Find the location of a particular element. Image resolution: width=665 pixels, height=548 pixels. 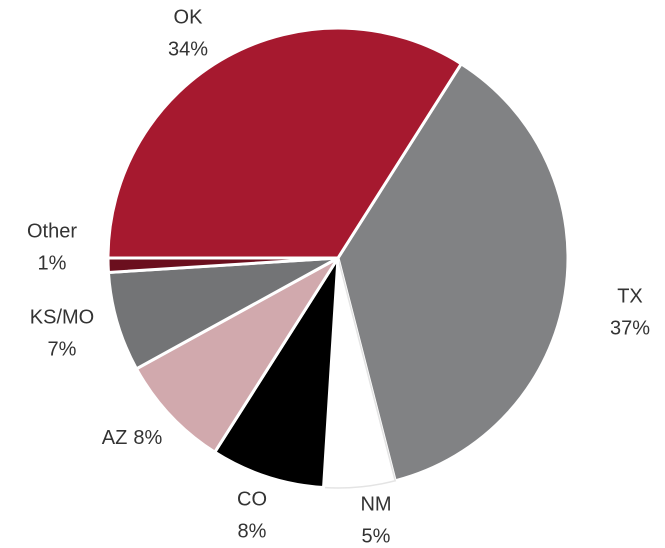

slice-label: TX is located at coordinates (630, 296).